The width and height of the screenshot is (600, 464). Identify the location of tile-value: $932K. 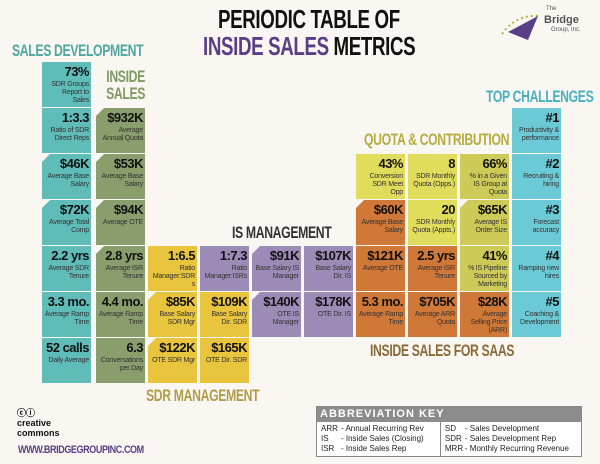
(125, 117).